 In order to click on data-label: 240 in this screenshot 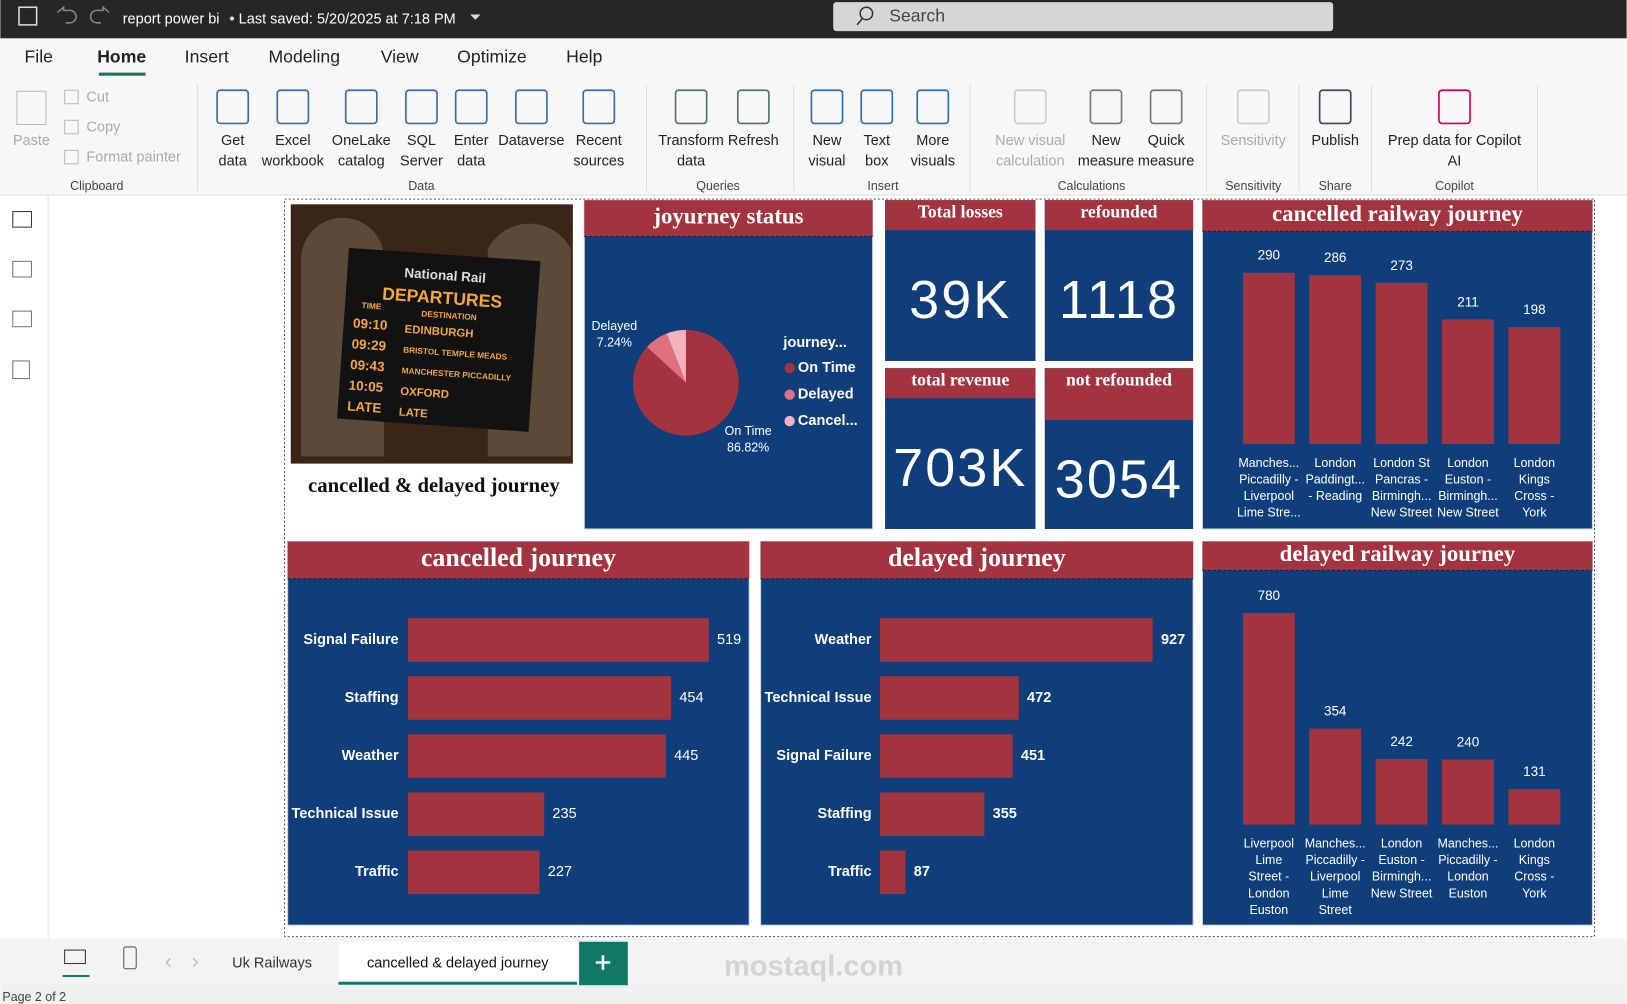, I will do `click(1468, 741)`.